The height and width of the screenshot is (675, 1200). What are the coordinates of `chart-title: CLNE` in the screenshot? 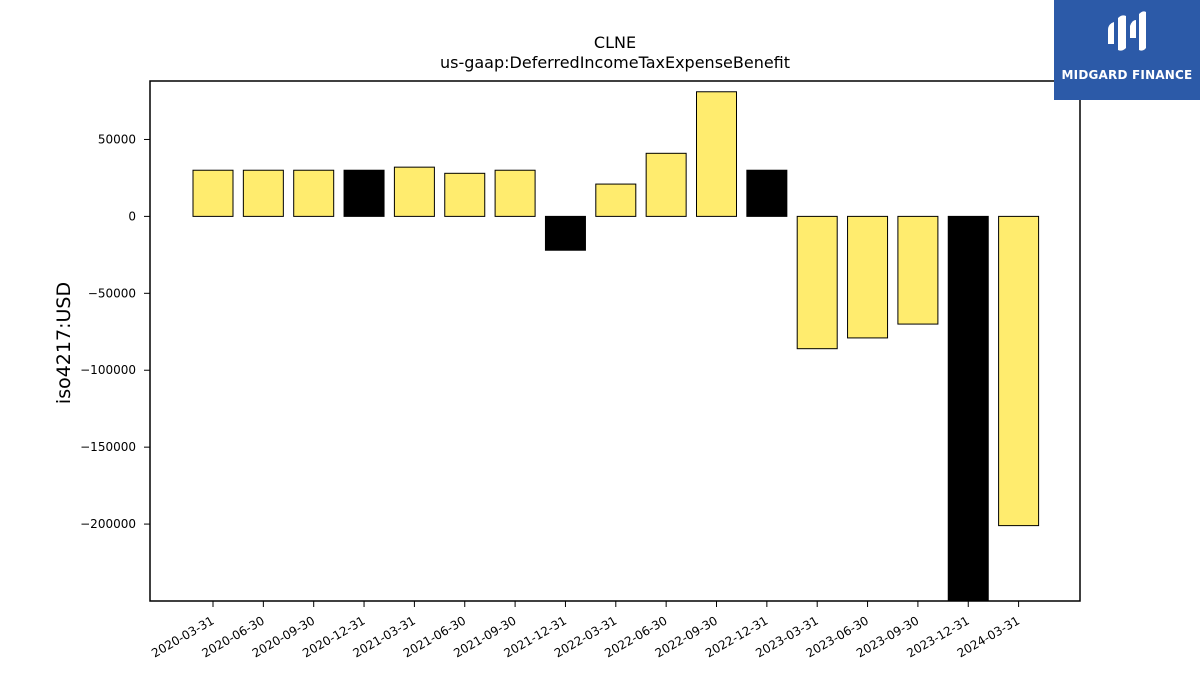 It's located at (615, 42).